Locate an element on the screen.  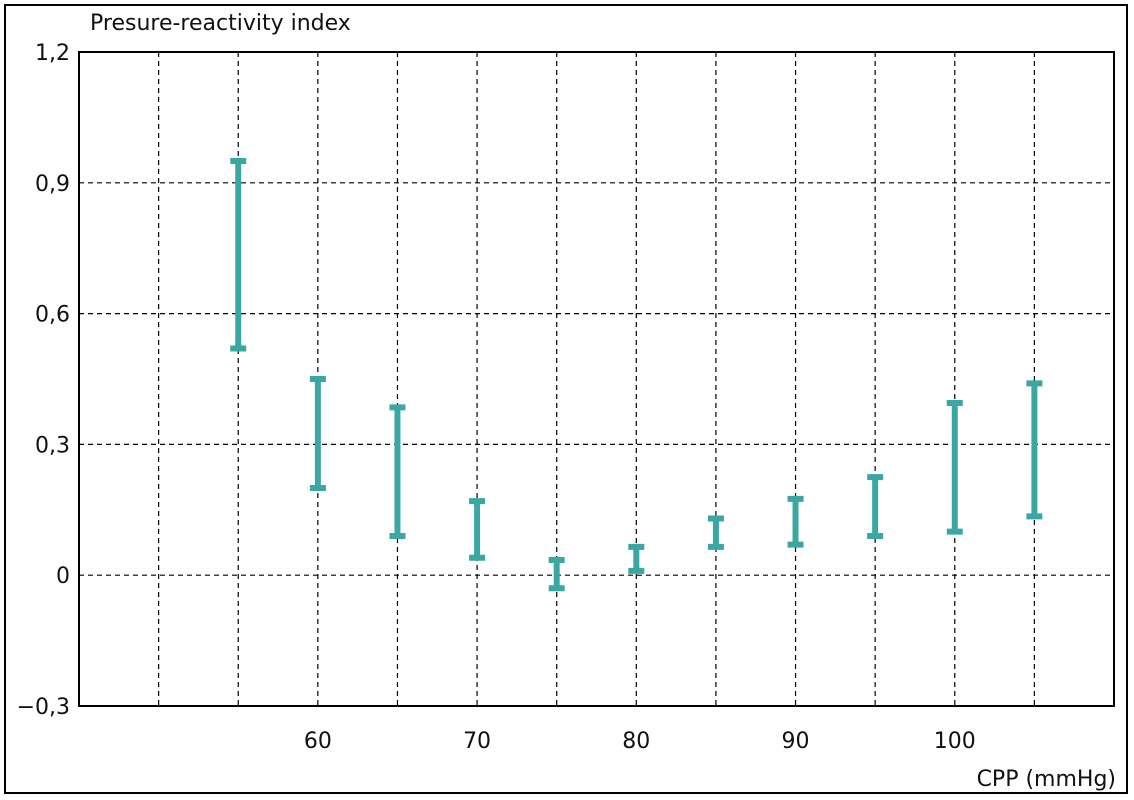
y-axis-label: Presure-reactivity index is located at coordinates (220, 23).